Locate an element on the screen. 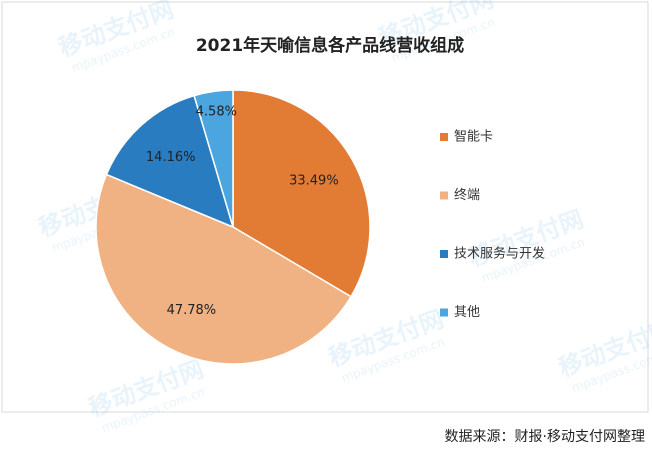 The height and width of the screenshot is (454, 652). legend-label: 技术服务与开发 is located at coordinates (499, 254).